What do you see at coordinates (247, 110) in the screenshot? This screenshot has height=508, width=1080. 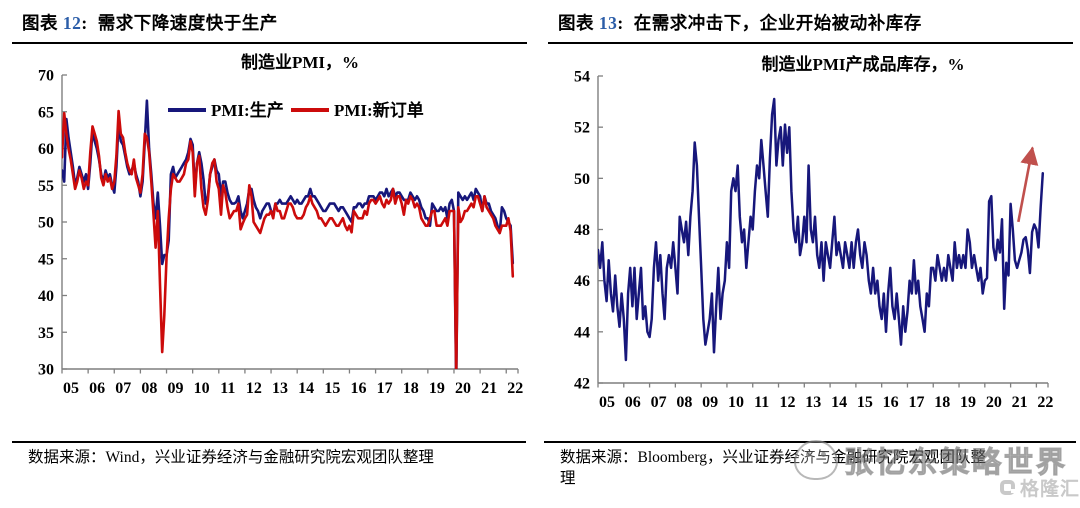 I see `legend-label-0: PMI:生产` at bounding box center [247, 110].